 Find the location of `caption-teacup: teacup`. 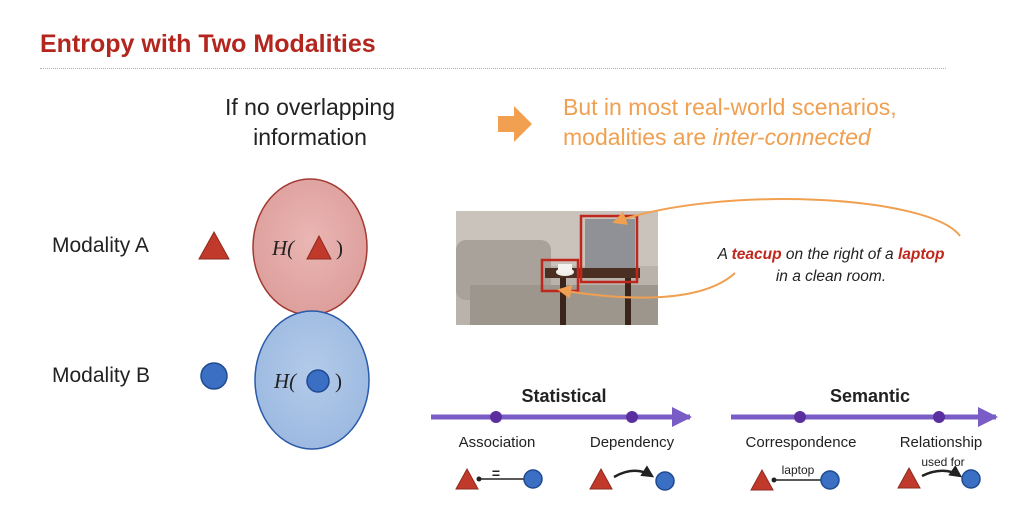

caption-teacup: teacup is located at coordinates (756, 254).